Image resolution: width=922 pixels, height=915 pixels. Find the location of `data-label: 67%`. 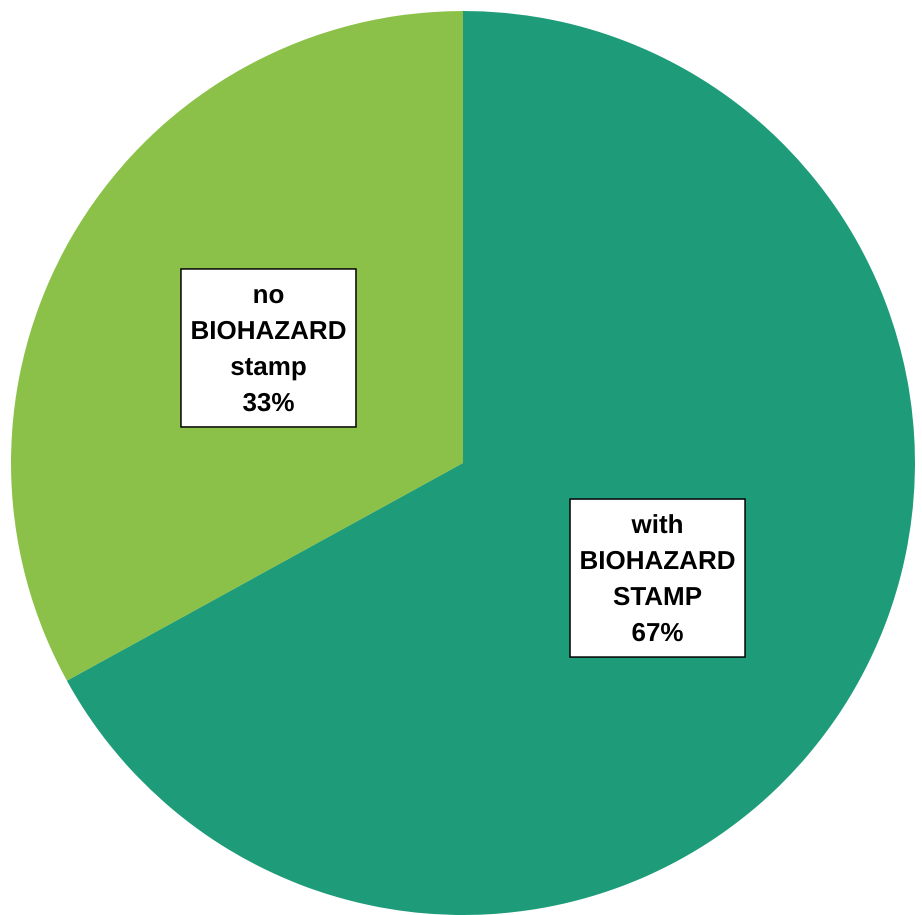

data-label: 67% is located at coordinates (658, 632).